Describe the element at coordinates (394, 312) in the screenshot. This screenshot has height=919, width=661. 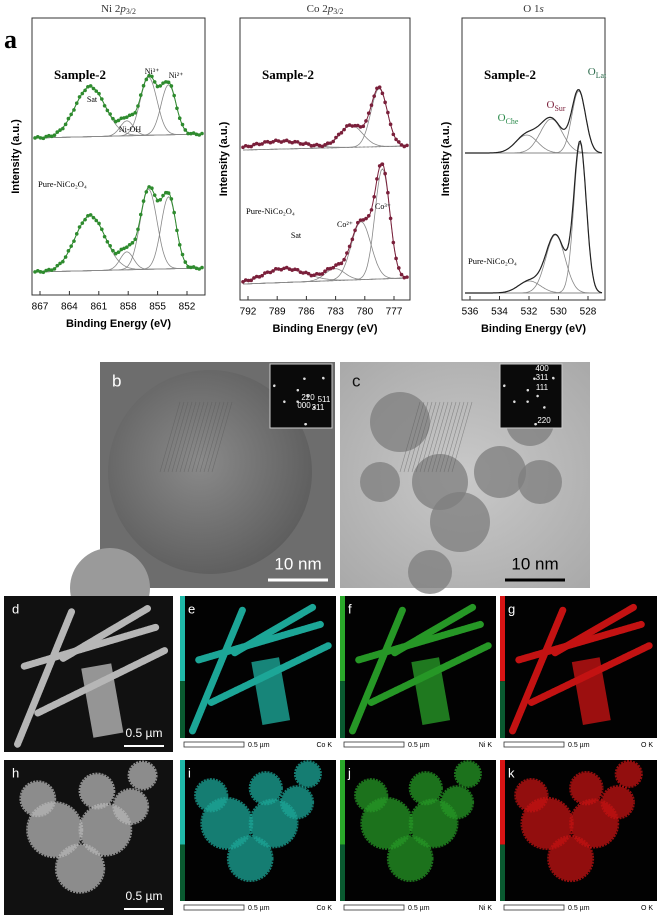
I see `x-tick-label: 777` at that location.